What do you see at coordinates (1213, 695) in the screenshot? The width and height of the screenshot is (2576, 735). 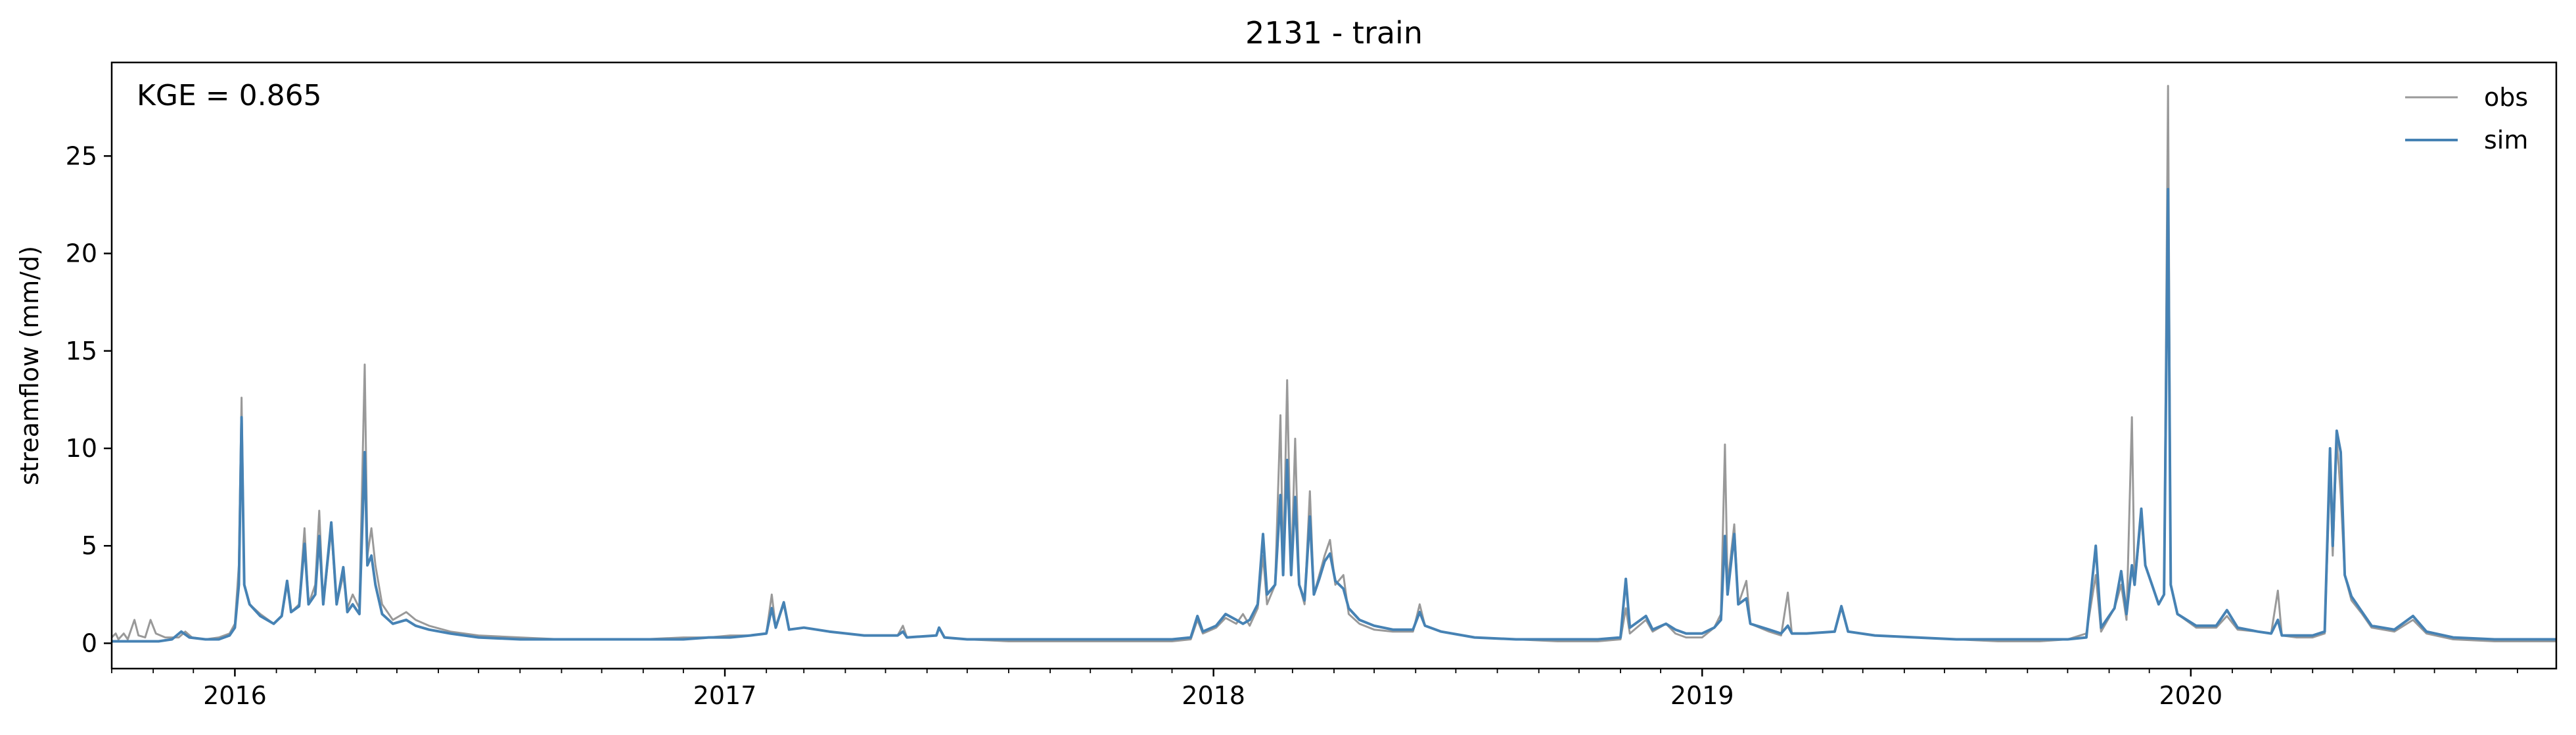 I see `x-tick-label: 2018` at bounding box center [1213, 695].